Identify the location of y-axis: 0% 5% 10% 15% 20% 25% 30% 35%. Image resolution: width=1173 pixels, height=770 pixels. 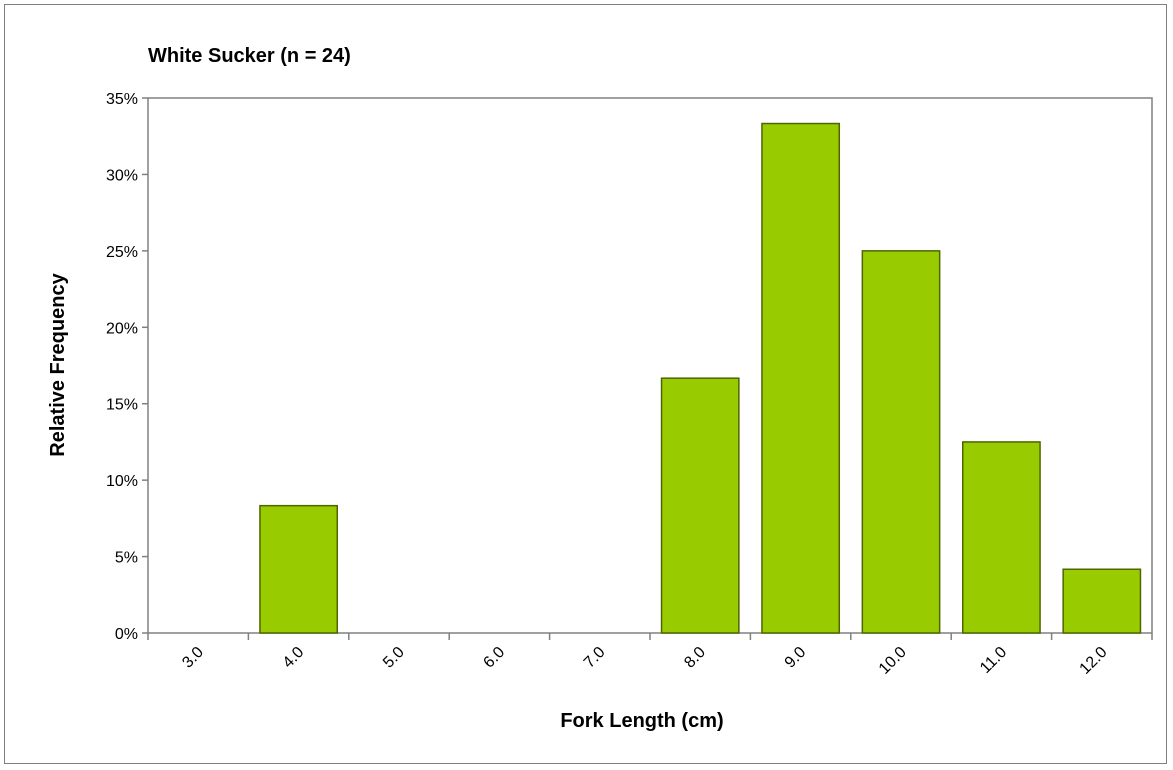
(127, 367).